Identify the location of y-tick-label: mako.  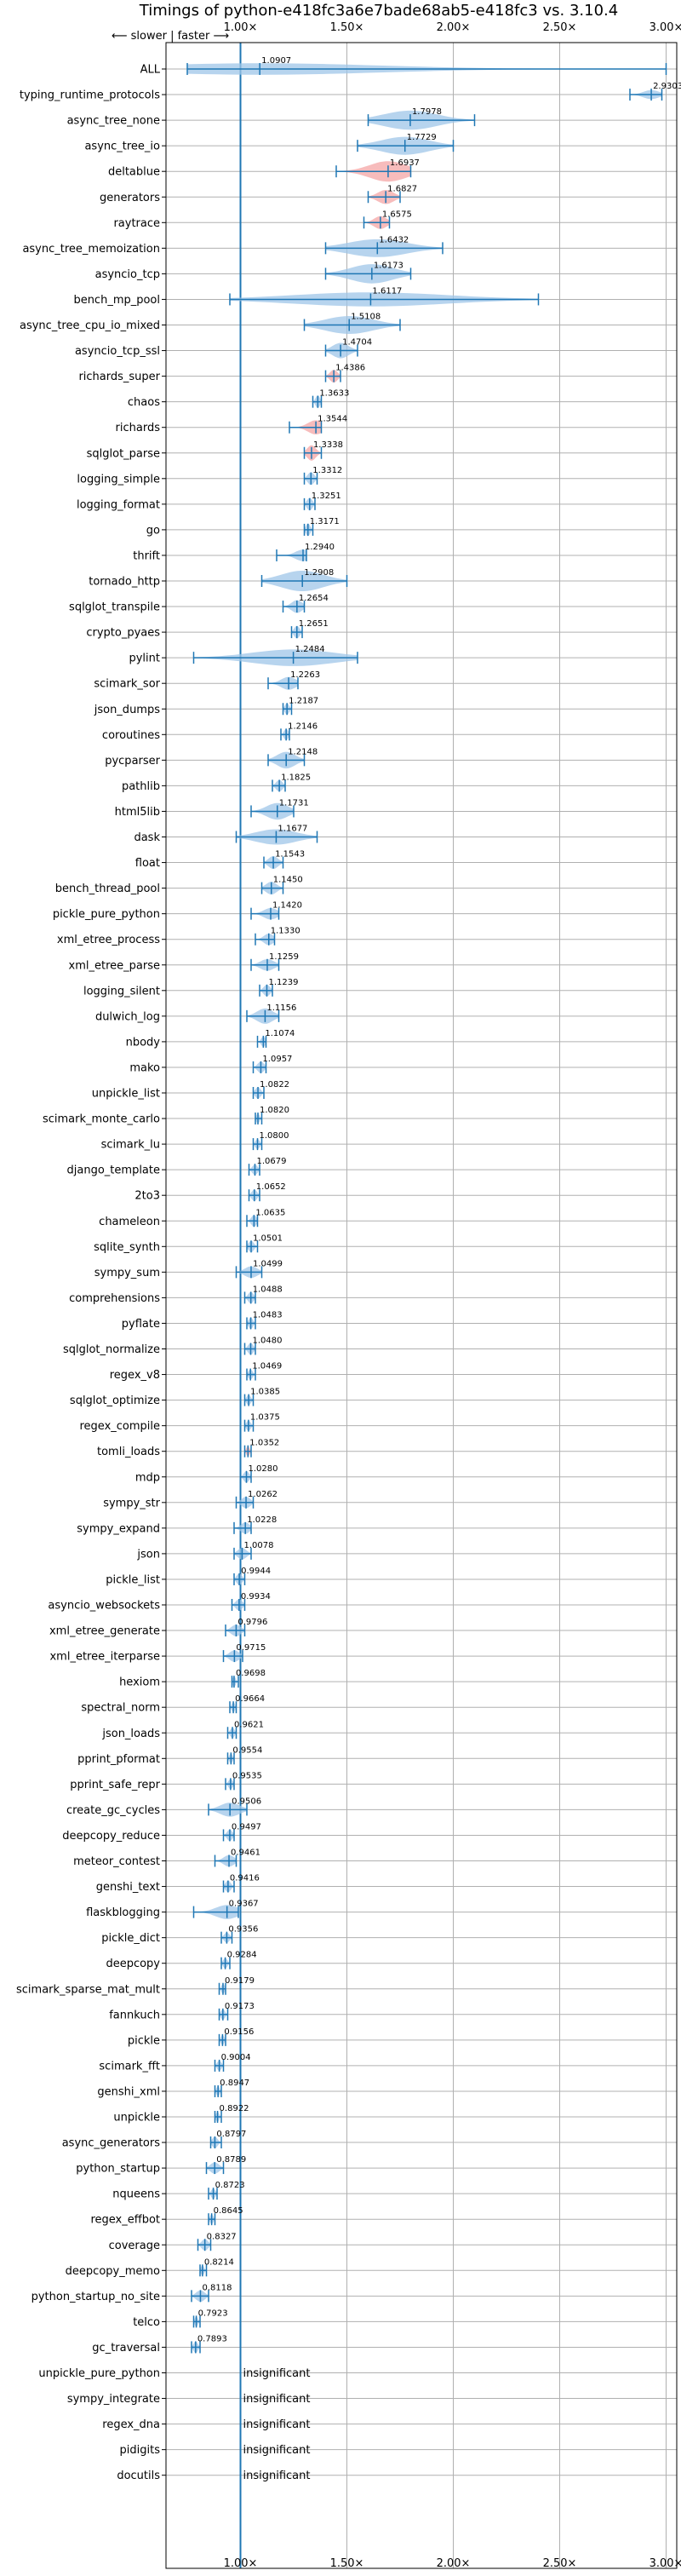
(144, 1067).